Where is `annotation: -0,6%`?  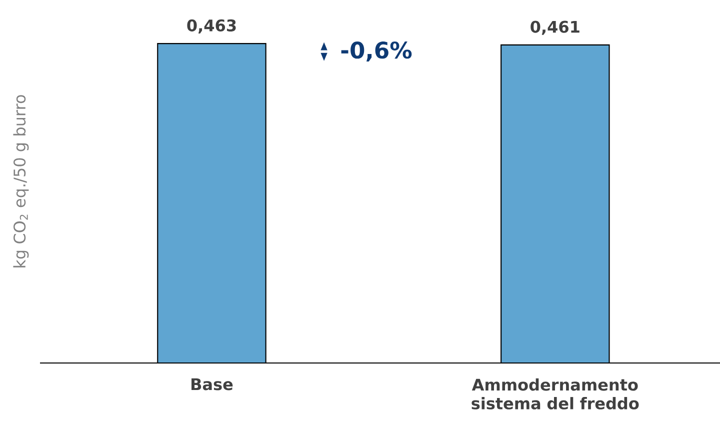
annotation: -0,6% is located at coordinates (376, 52).